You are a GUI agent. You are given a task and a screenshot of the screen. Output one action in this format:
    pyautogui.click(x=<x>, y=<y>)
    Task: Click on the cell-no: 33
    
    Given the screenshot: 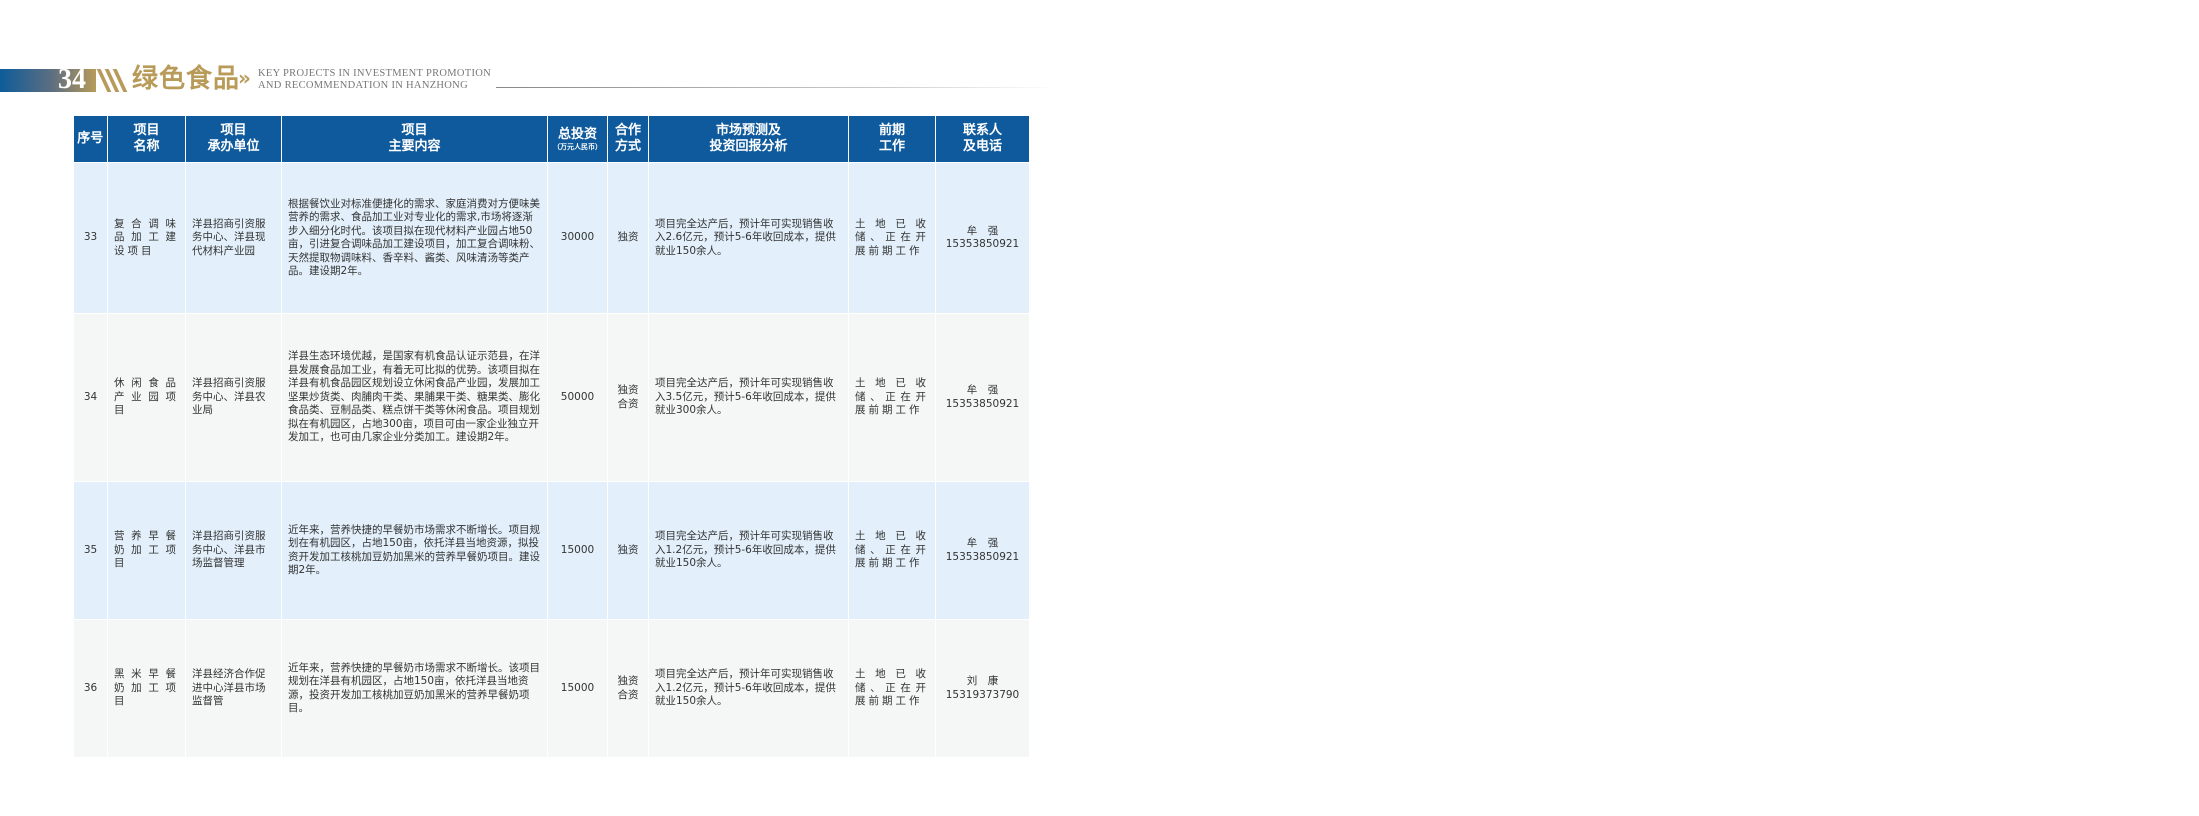 What is the action you would take?
    pyautogui.click(x=90, y=238)
    